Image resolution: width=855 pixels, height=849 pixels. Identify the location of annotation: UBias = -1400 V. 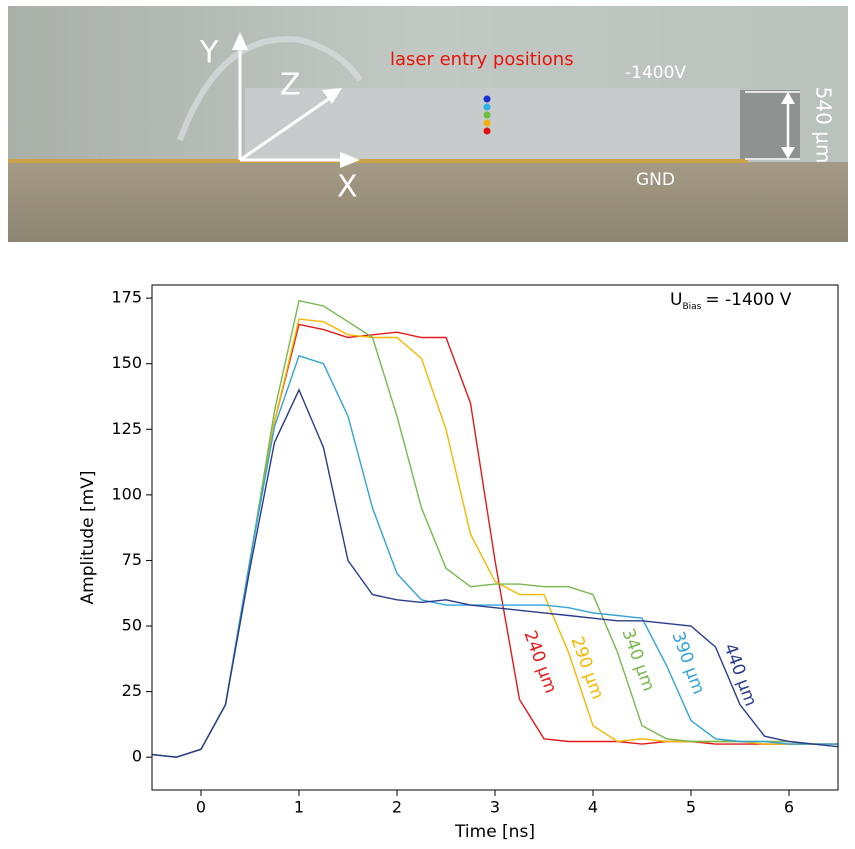
(731, 301).